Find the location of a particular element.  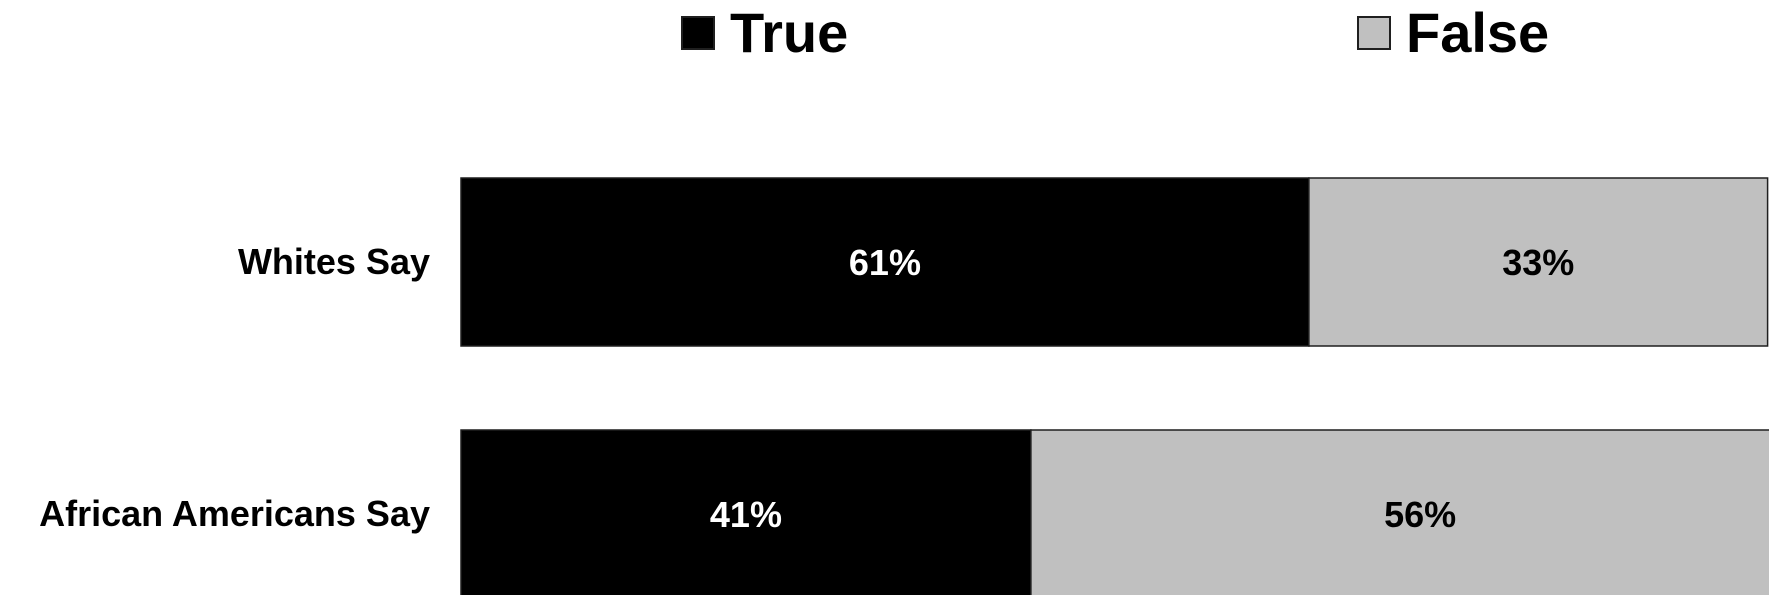

data-label-african-americans-say-false: 56% is located at coordinates (1420, 514).